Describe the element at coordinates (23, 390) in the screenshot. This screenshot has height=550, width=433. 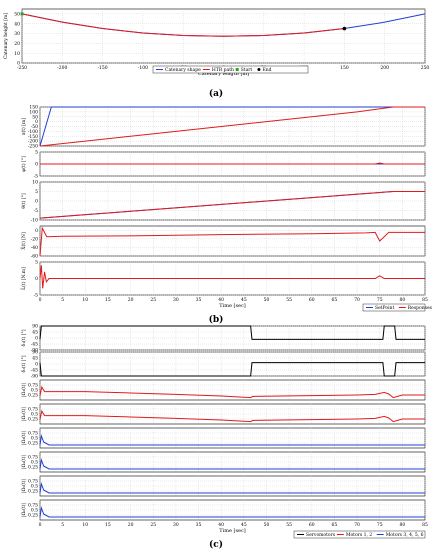
I see `y-axis-label: |Ω₁(t)|` at that location.